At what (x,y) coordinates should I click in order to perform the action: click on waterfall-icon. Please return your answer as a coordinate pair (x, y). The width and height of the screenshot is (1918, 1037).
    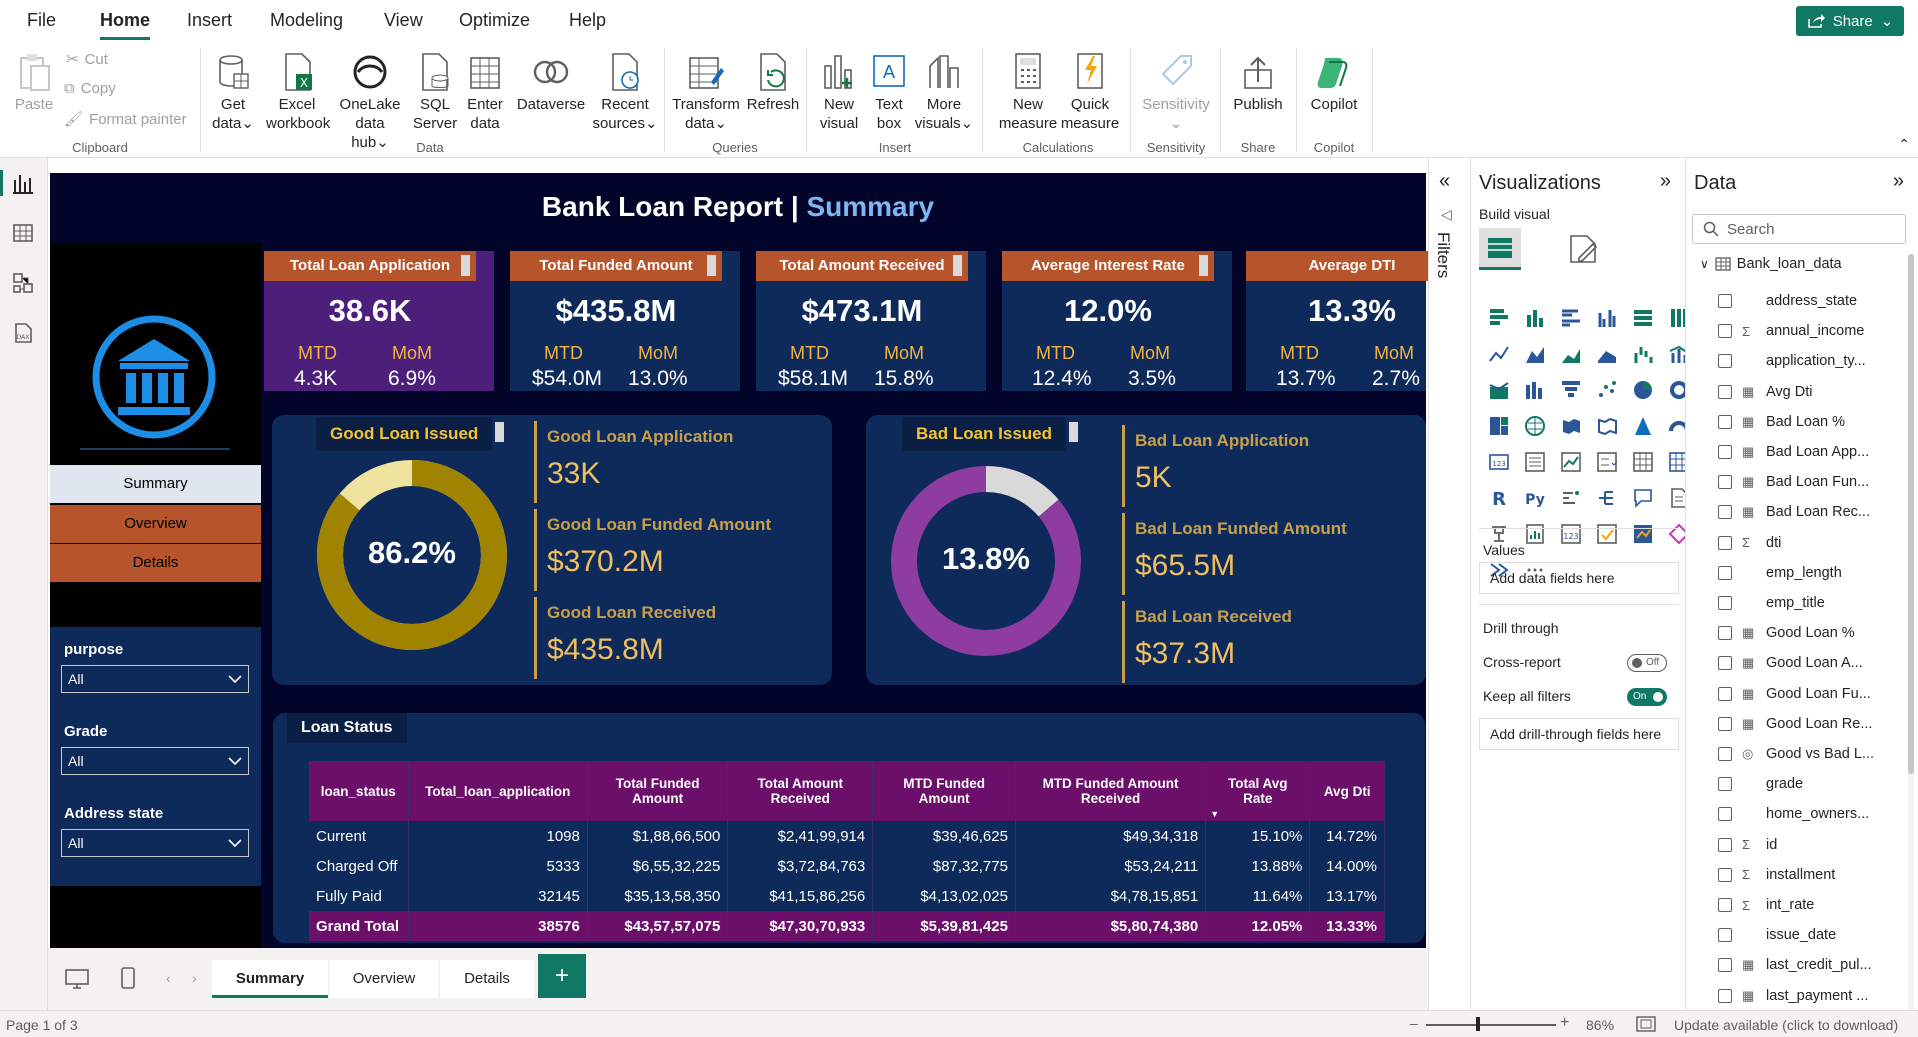
    Looking at the image, I should click on (1643, 354).